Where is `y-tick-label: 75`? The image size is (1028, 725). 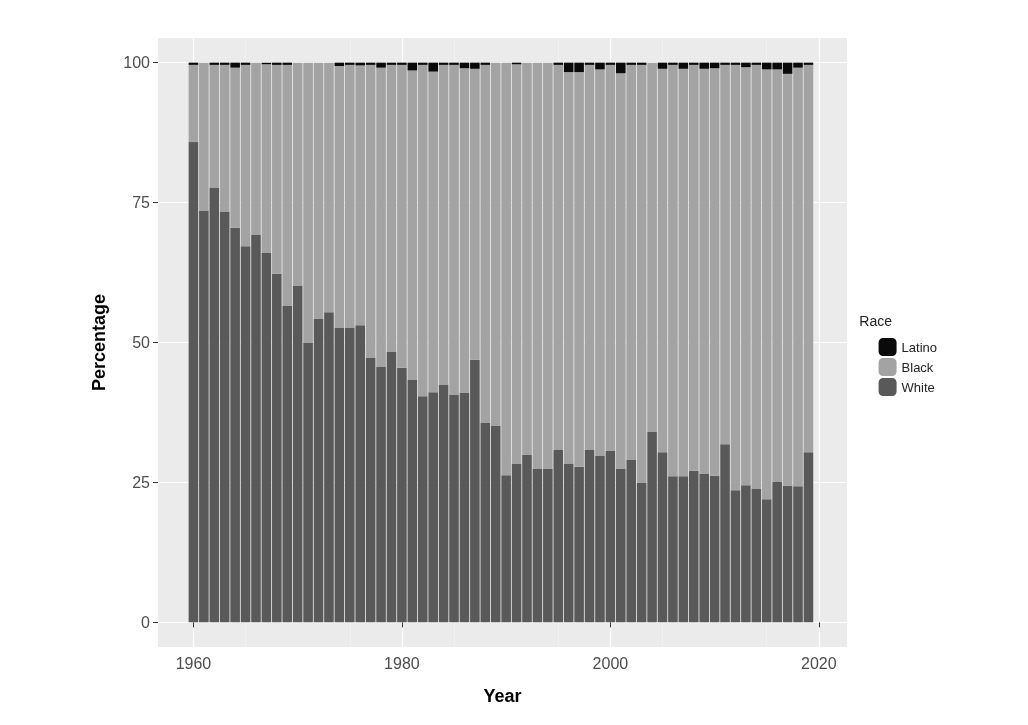
y-tick-label: 75 is located at coordinates (141, 203).